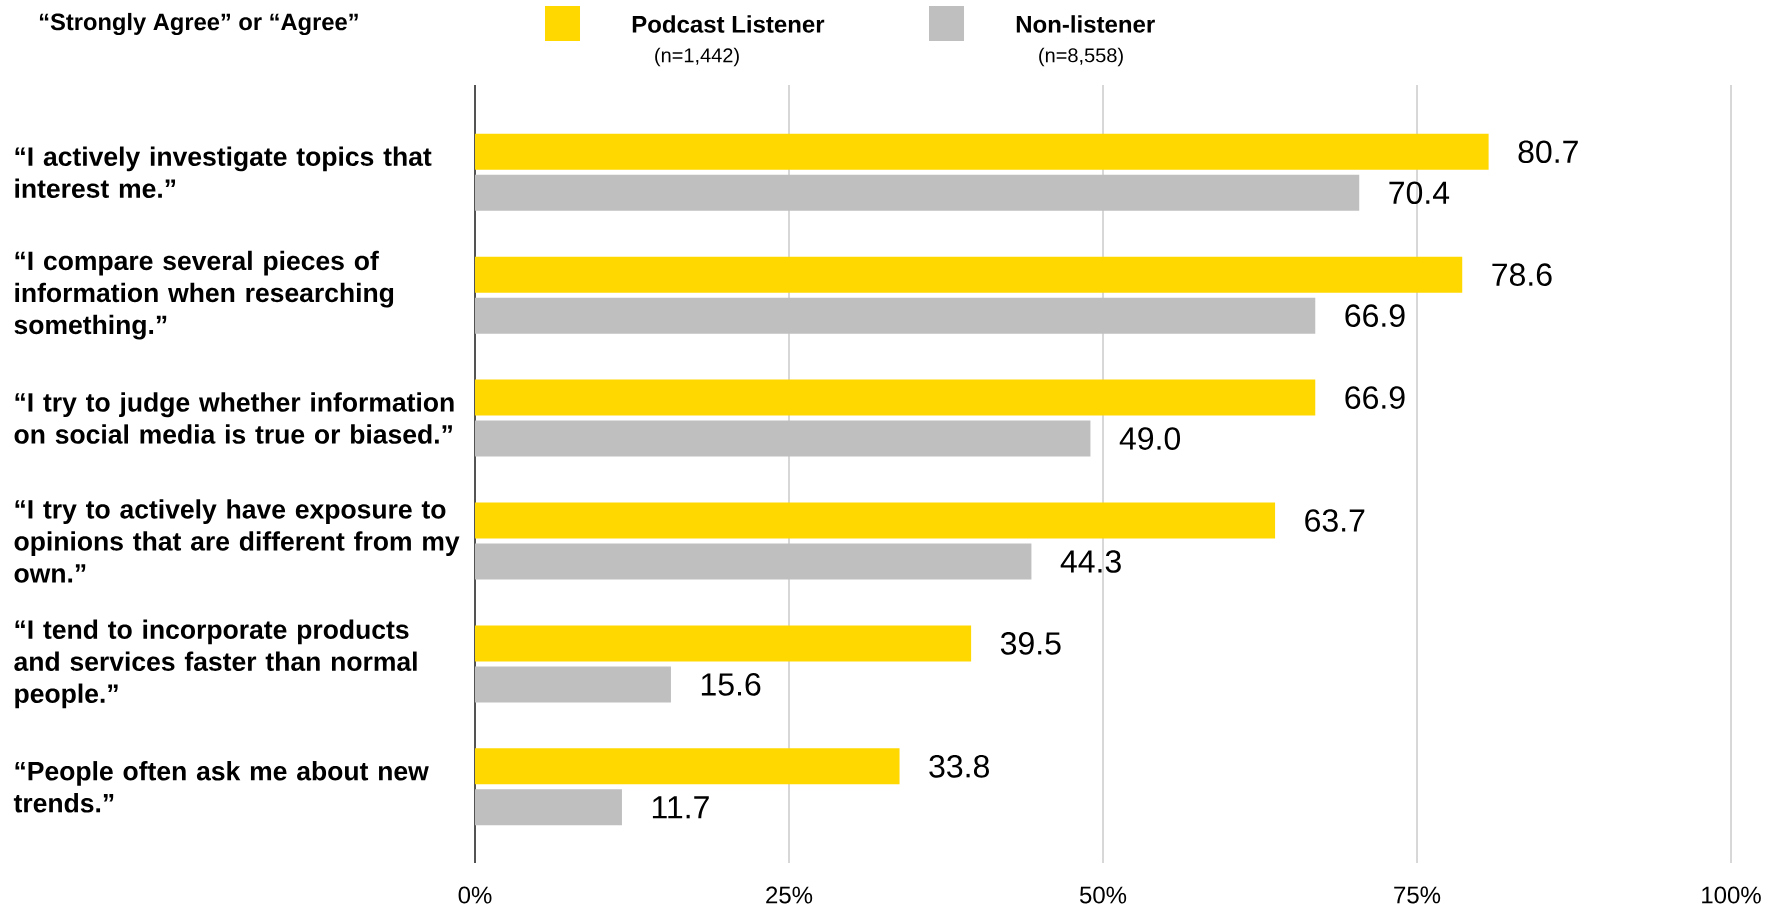 The height and width of the screenshot is (911, 1777). I want to click on y-tick-label: “I try to judge whether information on social media is true or biased.”, so click(234, 418).